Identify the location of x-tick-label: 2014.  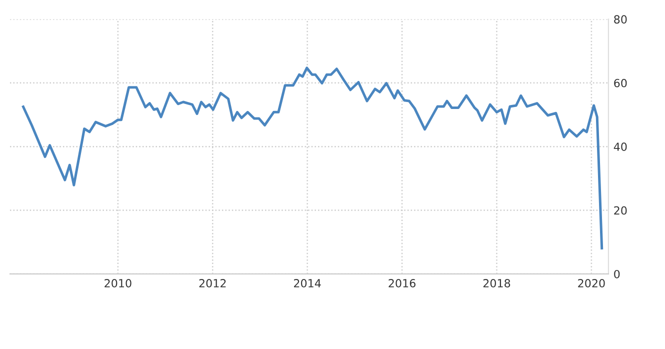
(307, 283).